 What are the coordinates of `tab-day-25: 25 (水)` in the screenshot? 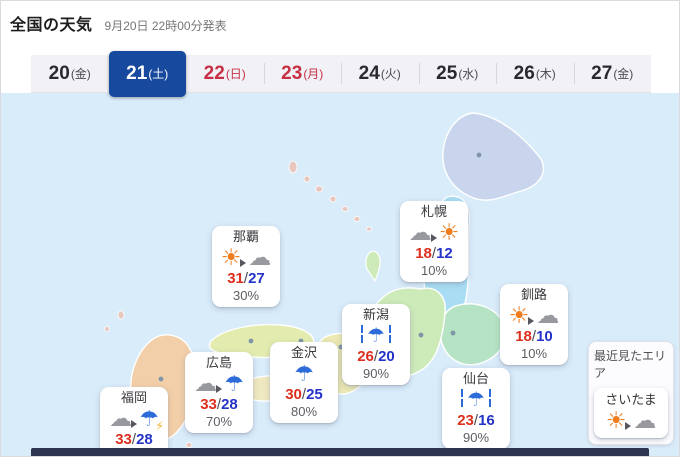 It's located at (457, 73).